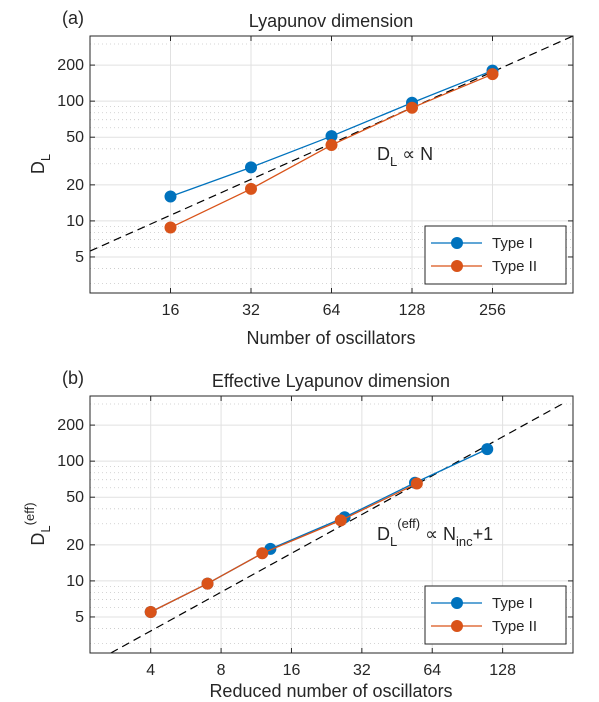  What do you see at coordinates (171, 310) in the screenshot?
I see `panel-a-x-tick-label: 16` at bounding box center [171, 310].